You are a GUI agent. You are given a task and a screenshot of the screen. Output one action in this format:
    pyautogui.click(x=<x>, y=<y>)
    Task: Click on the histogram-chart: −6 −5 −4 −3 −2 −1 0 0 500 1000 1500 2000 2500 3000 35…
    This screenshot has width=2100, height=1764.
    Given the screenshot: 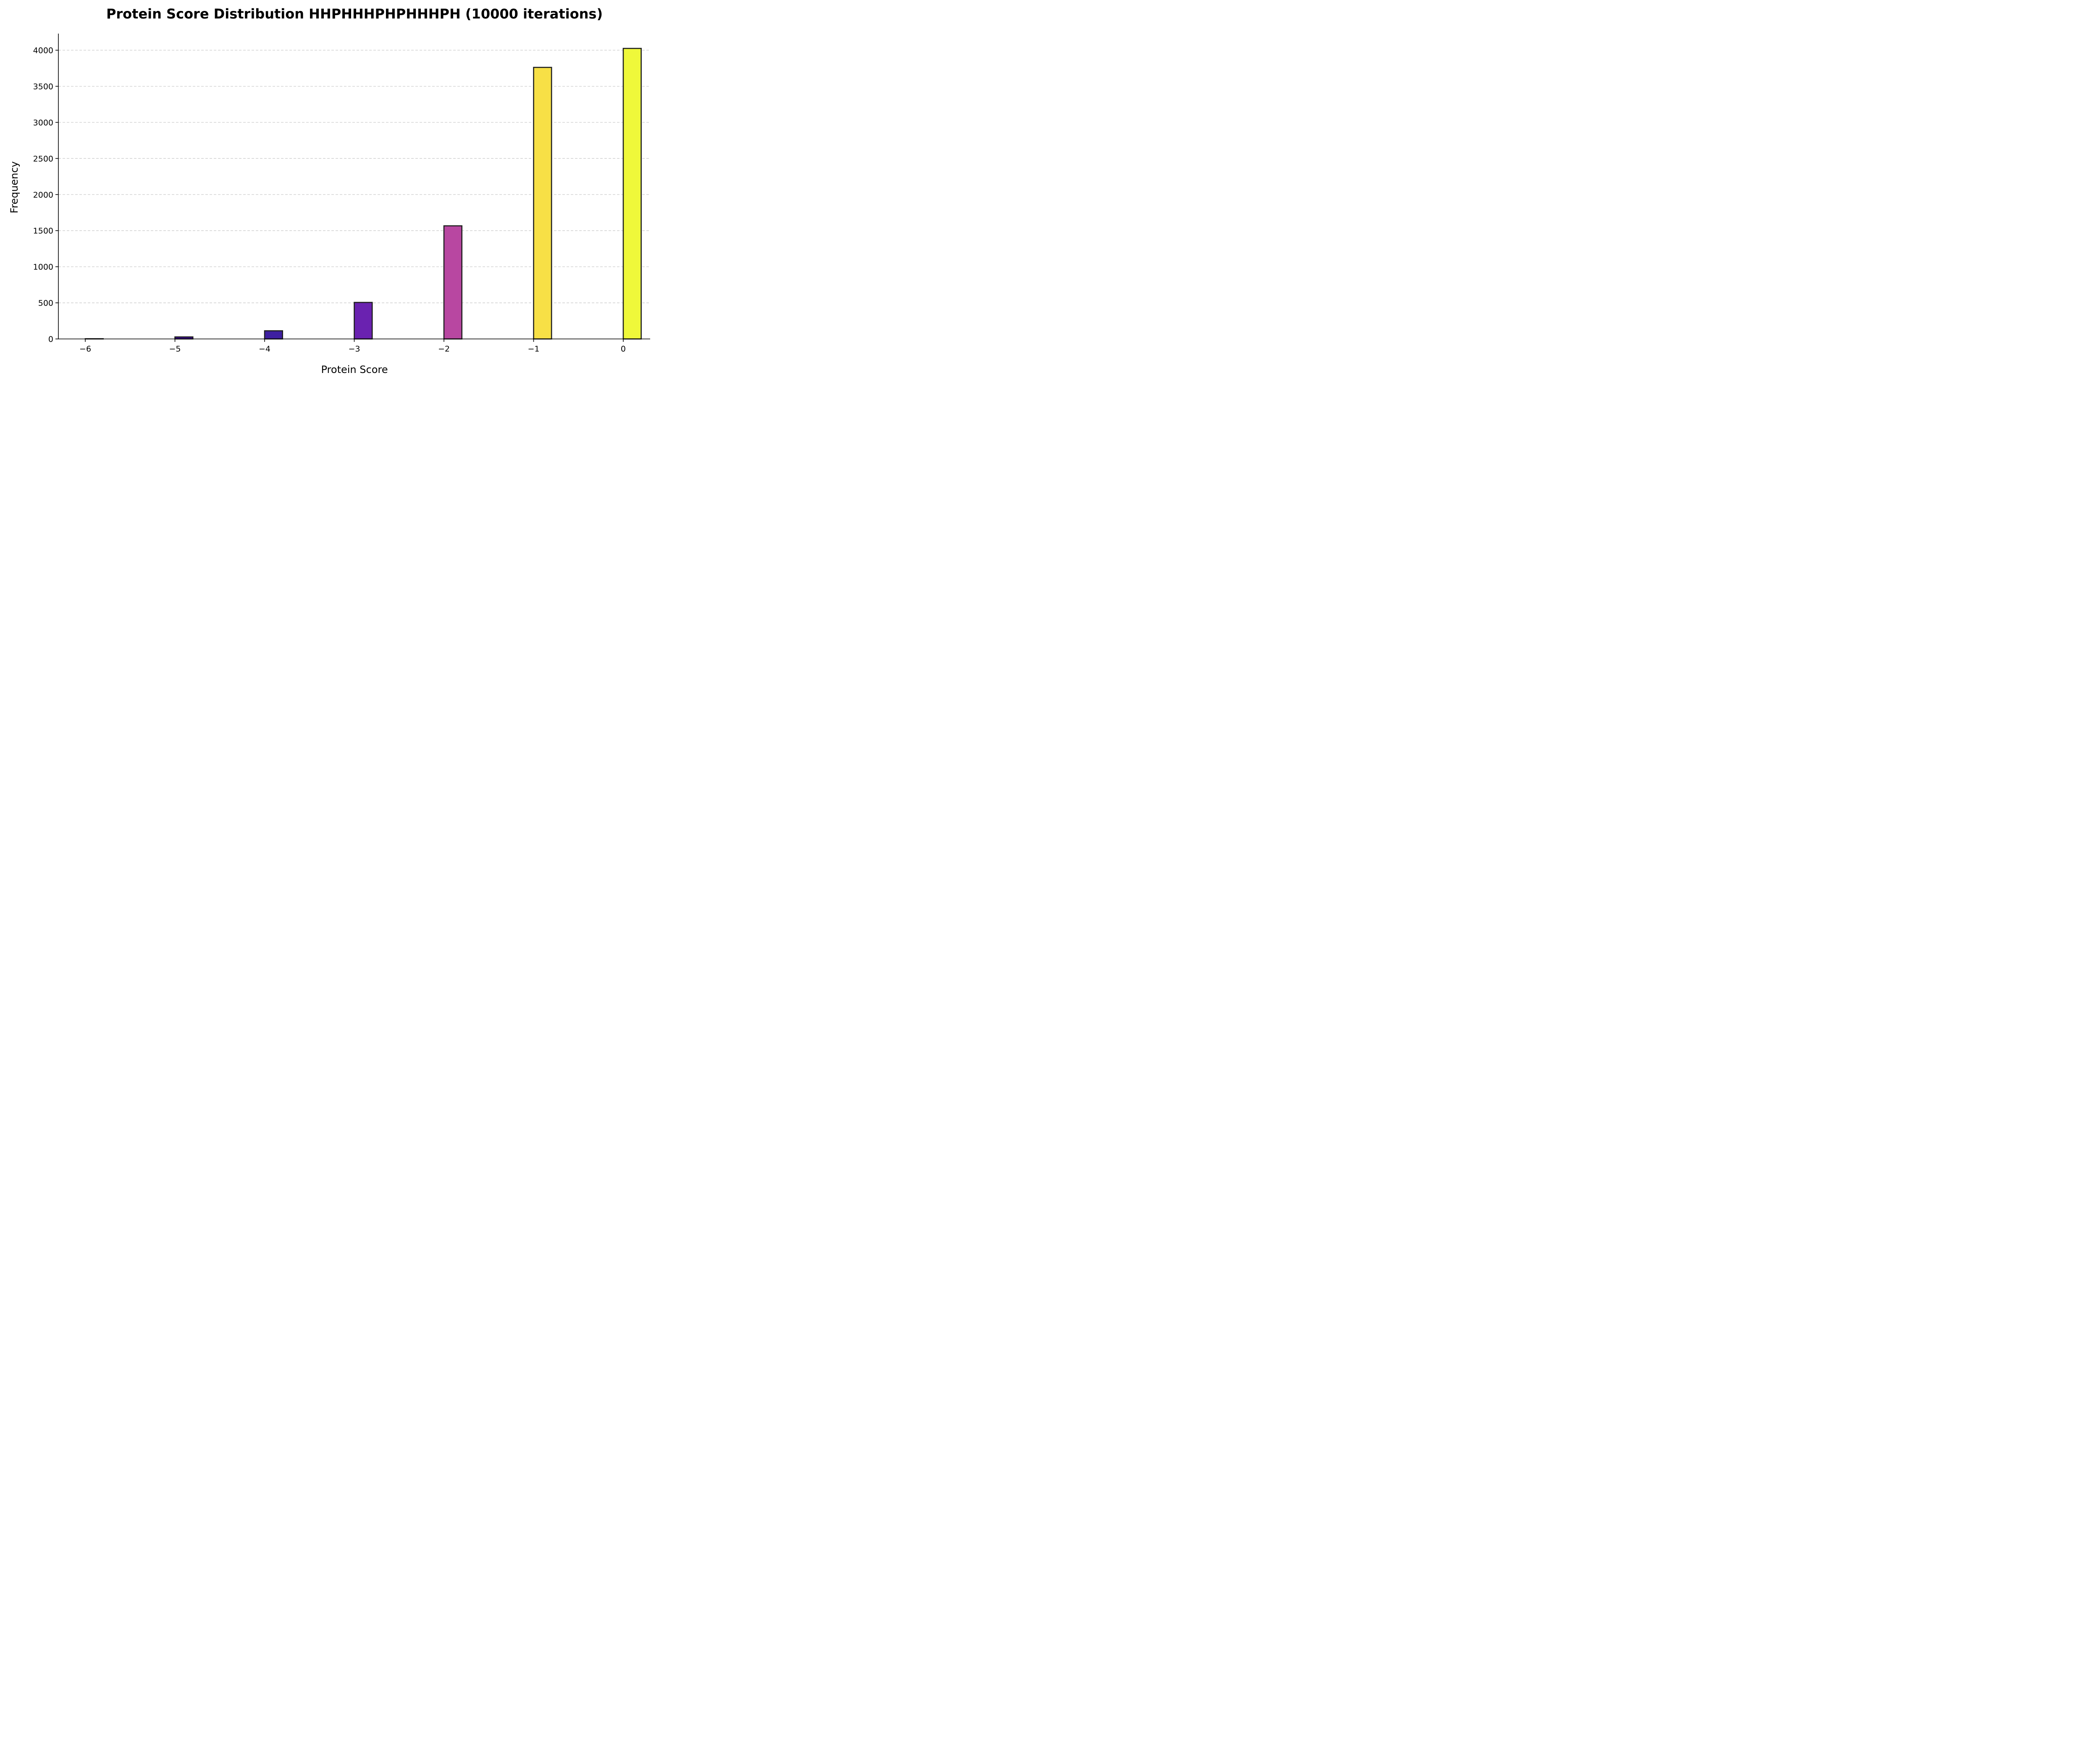 What is the action you would take?
    pyautogui.click(x=329, y=190)
    